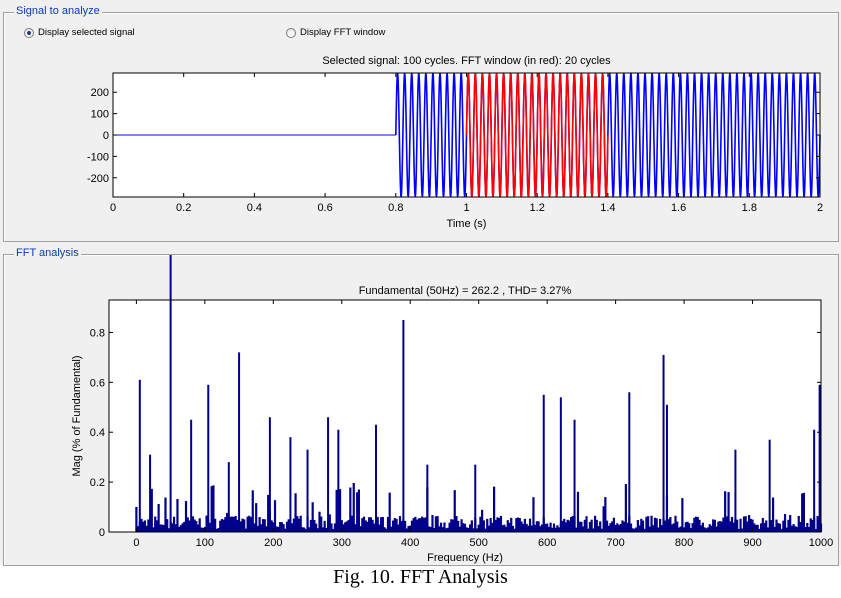 The height and width of the screenshot is (598, 841). What do you see at coordinates (97, 433) in the screenshot?
I see `y-tick-label: 0.4` at bounding box center [97, 433].